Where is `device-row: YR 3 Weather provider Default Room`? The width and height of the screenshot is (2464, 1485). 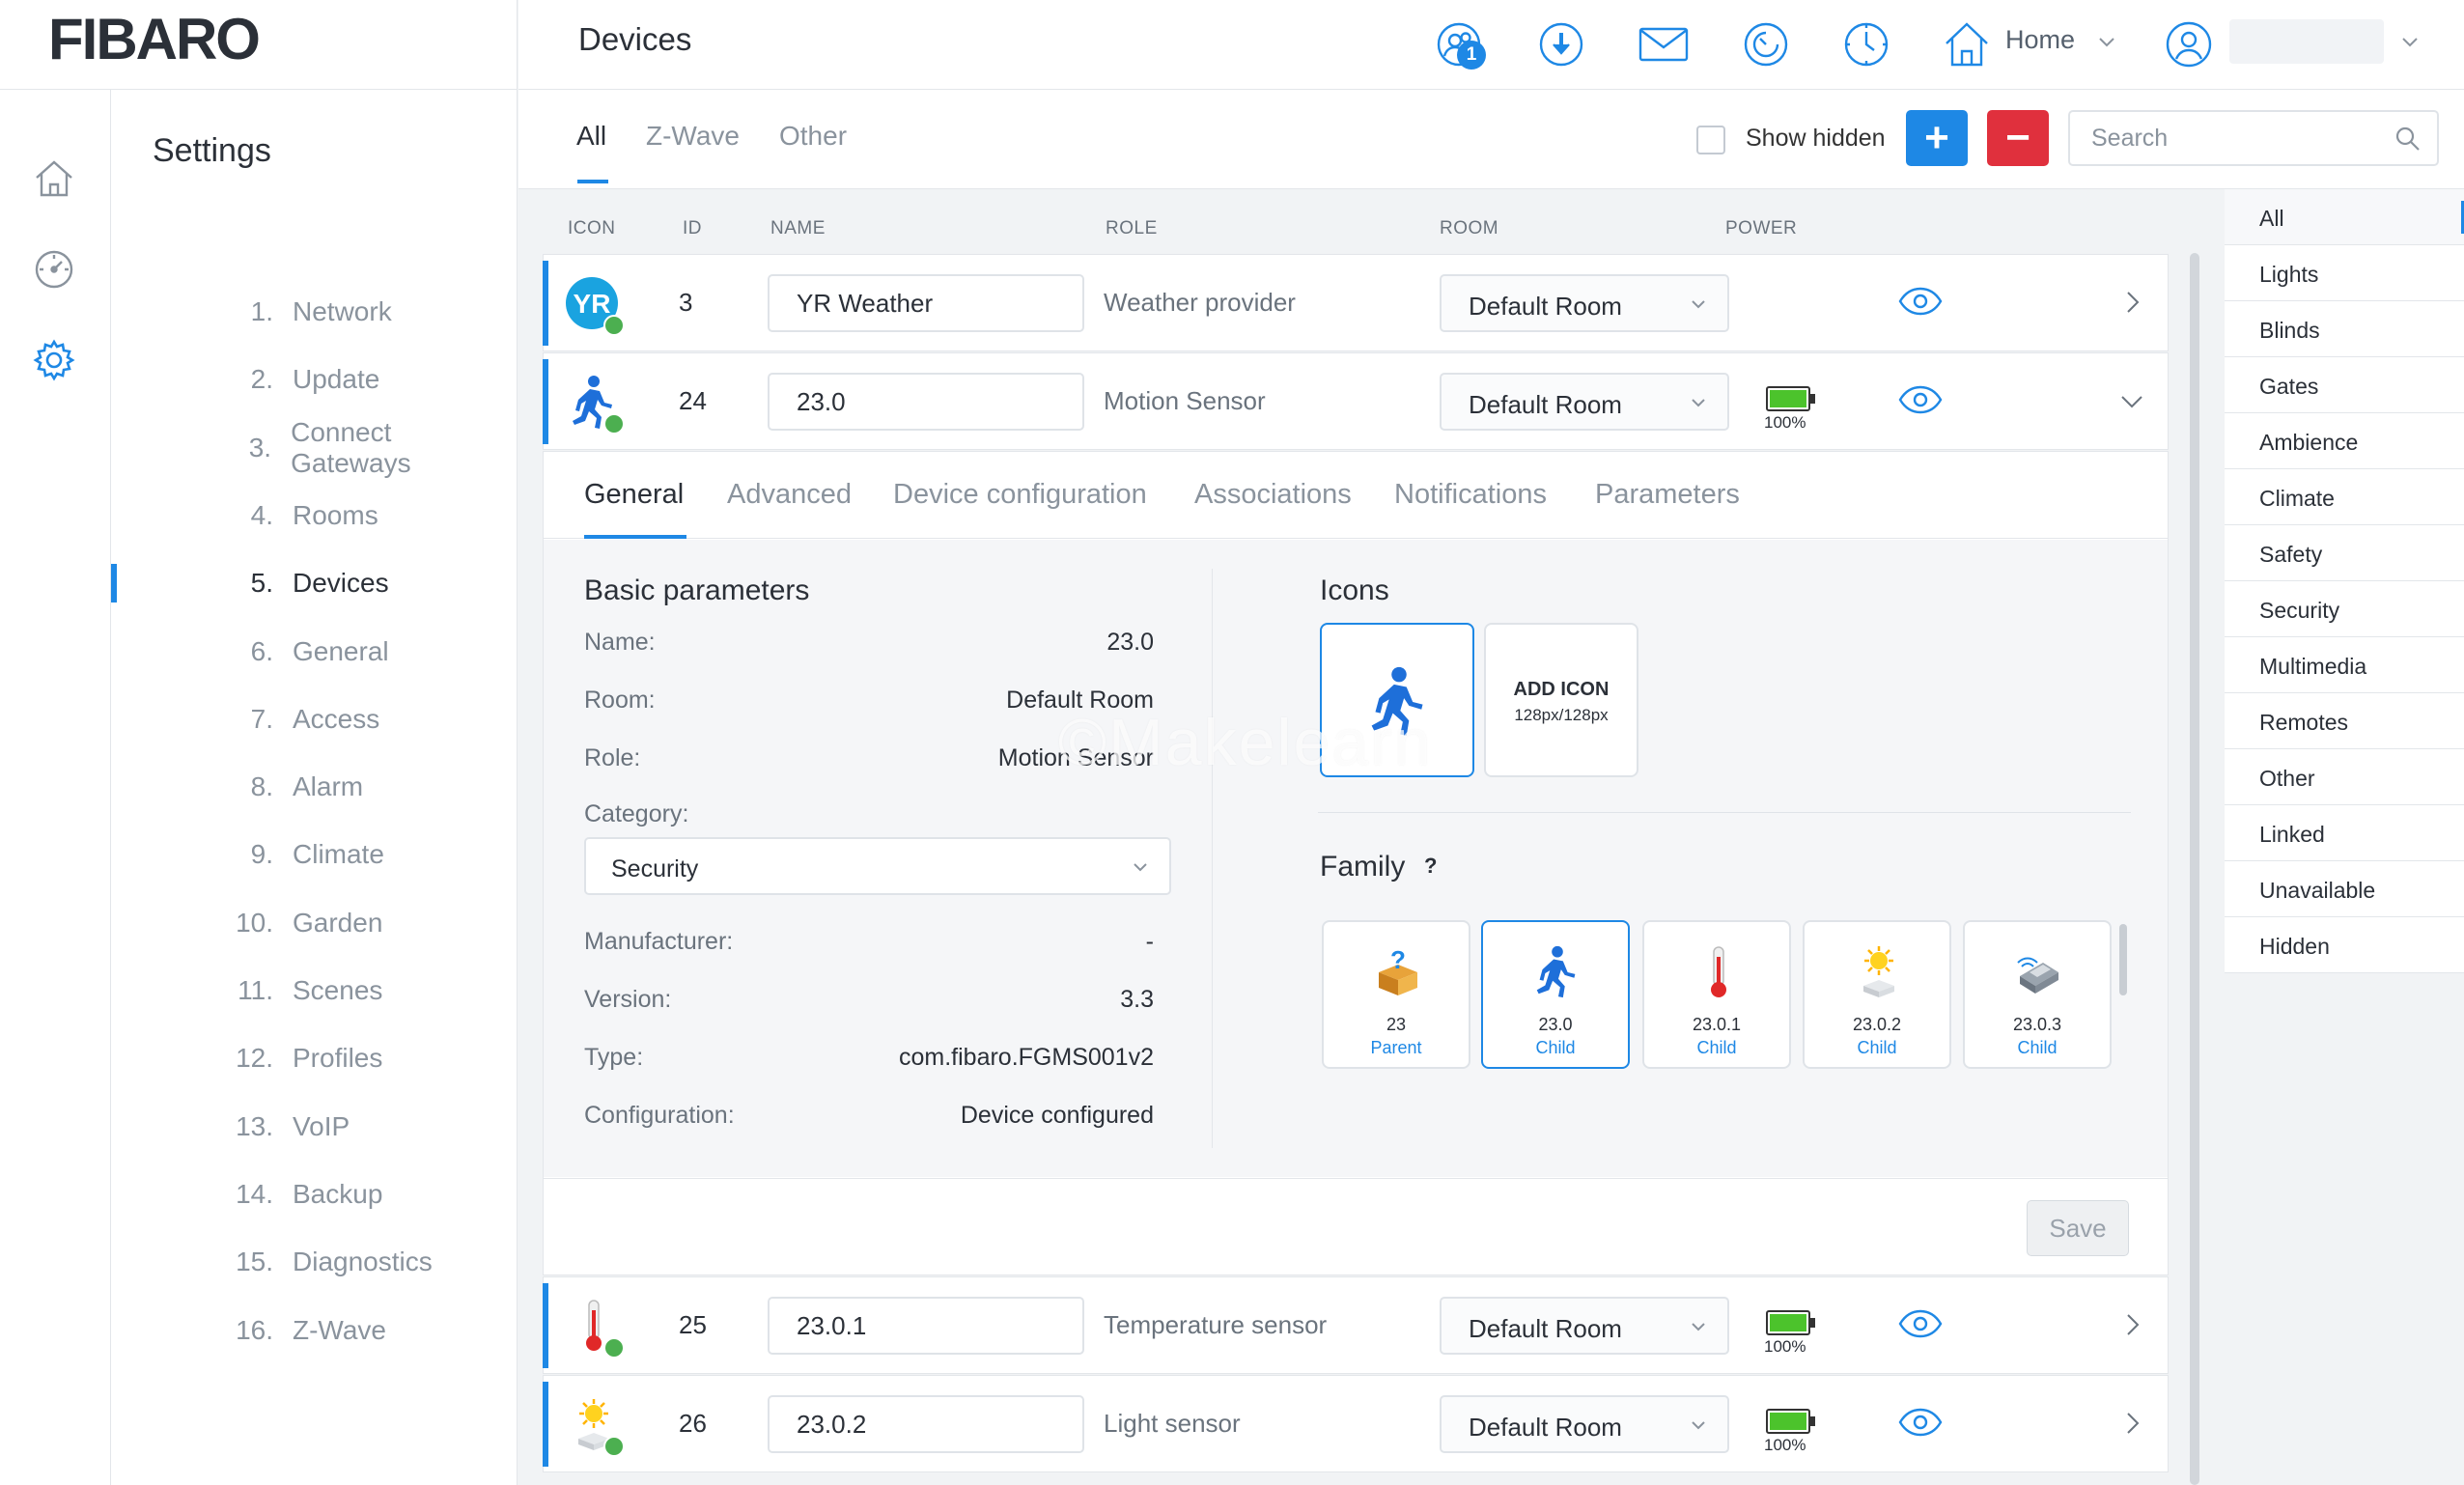
device-row: YR 3 Weather provider Default Room is located at coordinates (1356, 302).